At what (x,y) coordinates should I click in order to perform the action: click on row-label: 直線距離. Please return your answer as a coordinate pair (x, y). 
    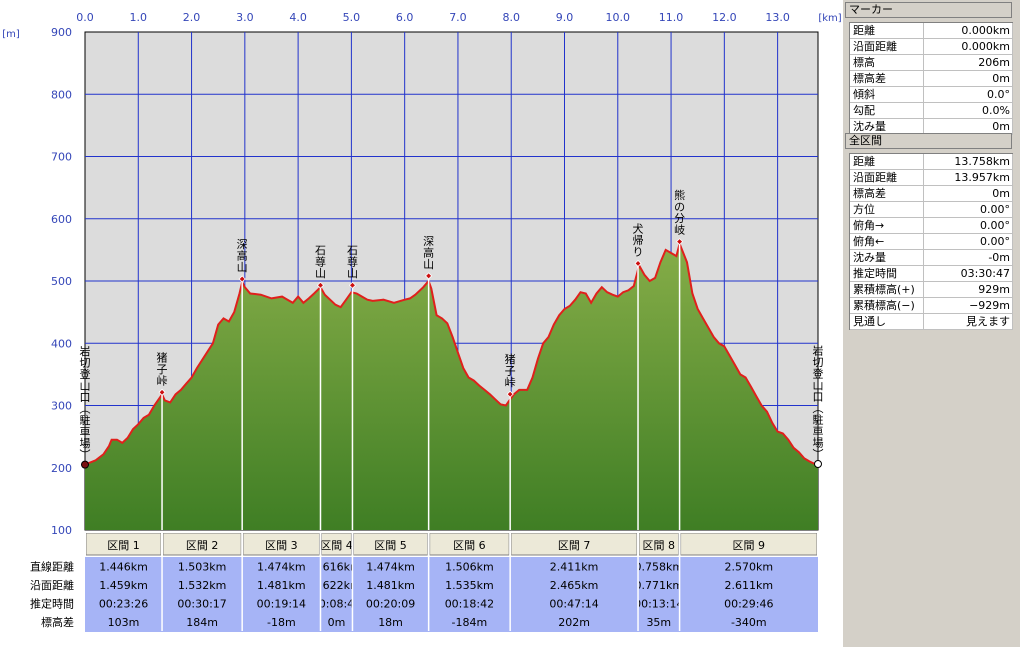
    Looking at the image, I should click on (52, 567).